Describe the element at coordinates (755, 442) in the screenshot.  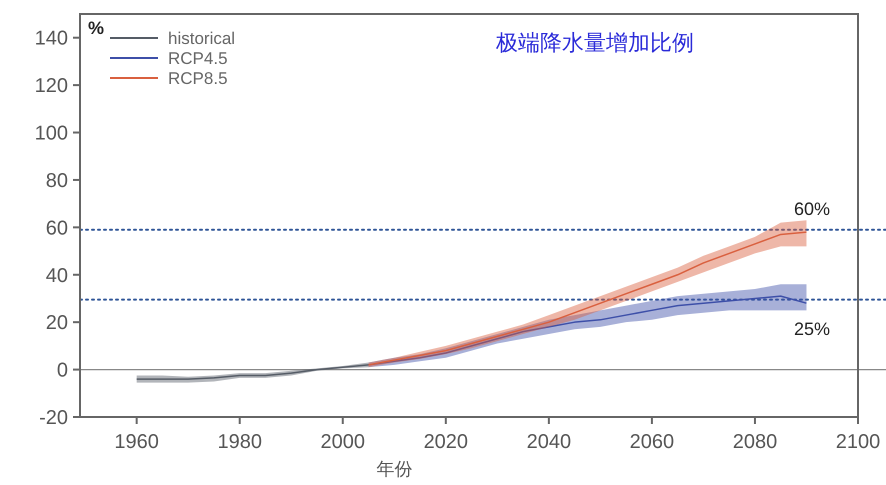
I see `x-tick-label: 2080` at that location.